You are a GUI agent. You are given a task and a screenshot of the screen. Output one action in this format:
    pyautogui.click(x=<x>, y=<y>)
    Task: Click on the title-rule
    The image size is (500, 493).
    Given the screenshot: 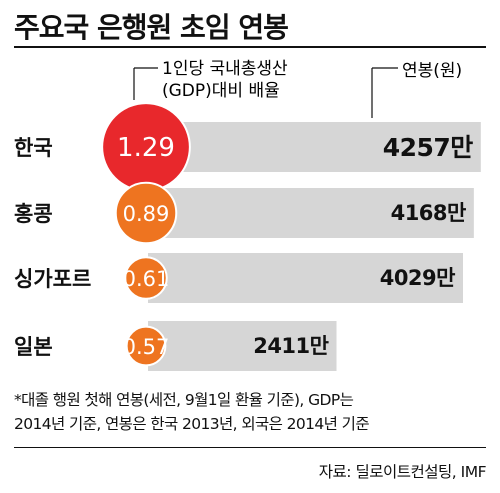 What is the action you would take?
    pyautogui.click(x=250, y=47)
    